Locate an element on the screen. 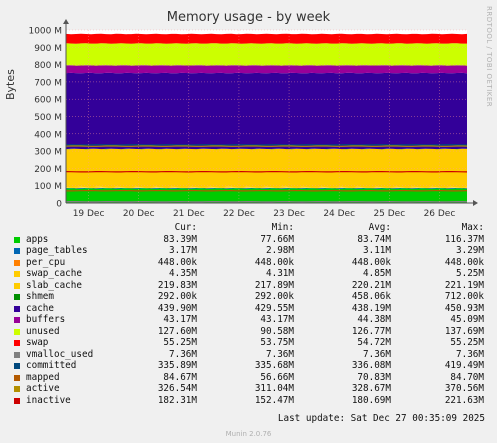 Image resolution: width=497 pixels, height=443 pixels. legend-cur-value: 84.67M is located at coordinates (180, 377).